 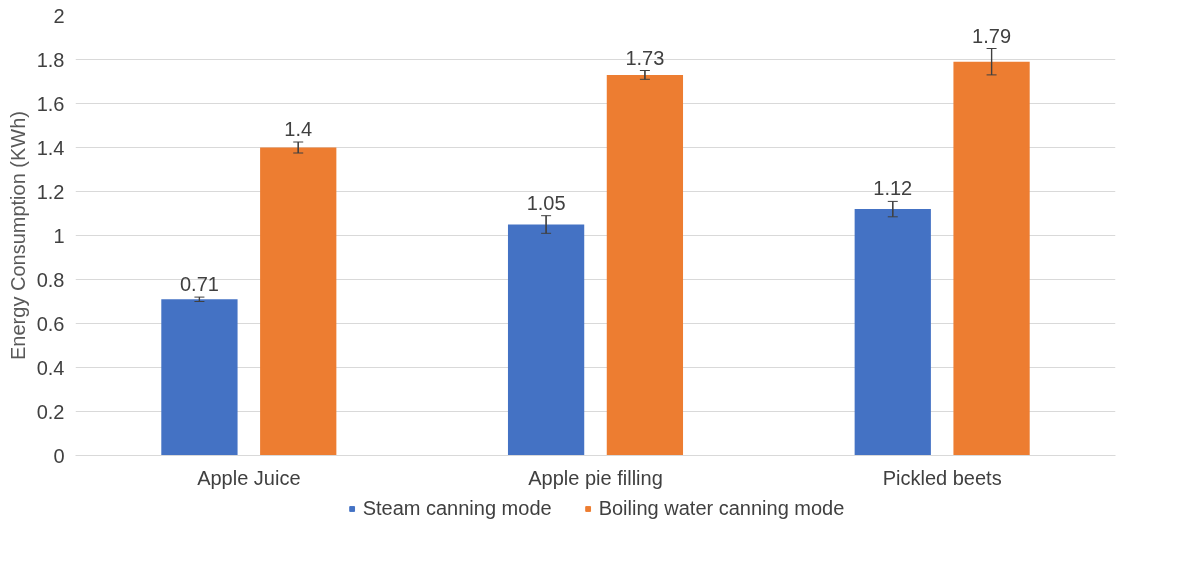 I want to click on data-label: 0.71, so click(x=199, y=284).